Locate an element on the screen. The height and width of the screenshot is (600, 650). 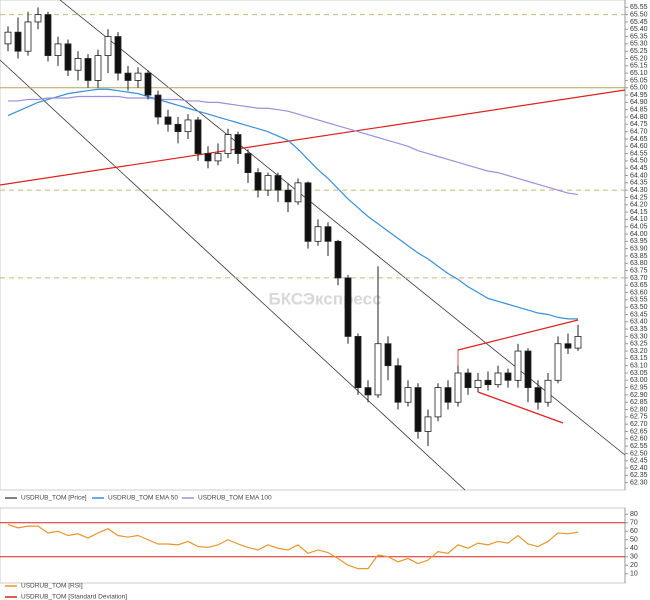
y-tick-label: 64.40 is located at coordinates (639, 175).